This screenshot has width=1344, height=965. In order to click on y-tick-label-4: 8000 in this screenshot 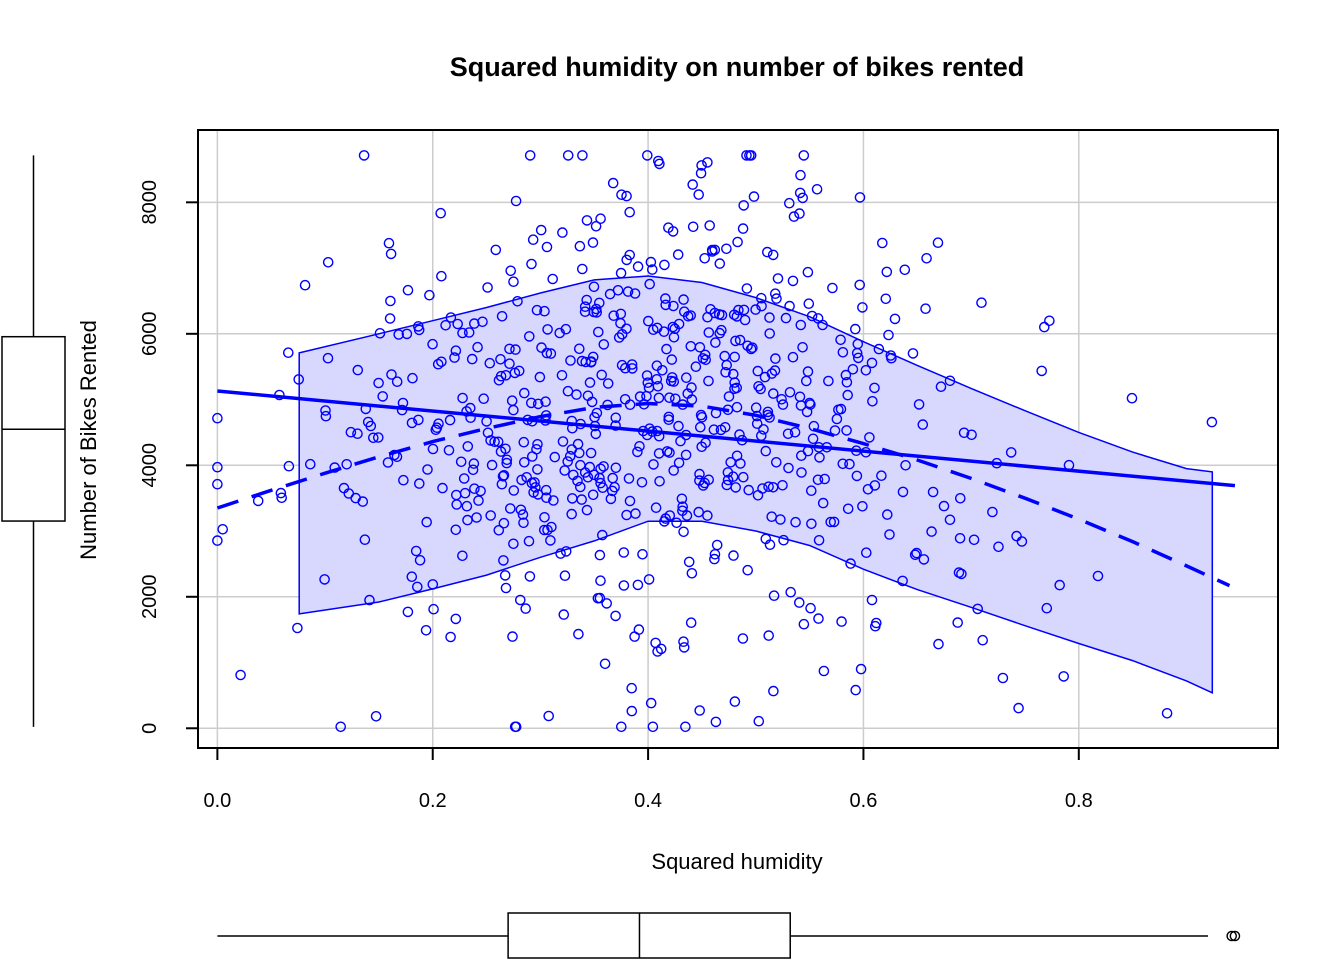, I will do `click(150, 202)`.